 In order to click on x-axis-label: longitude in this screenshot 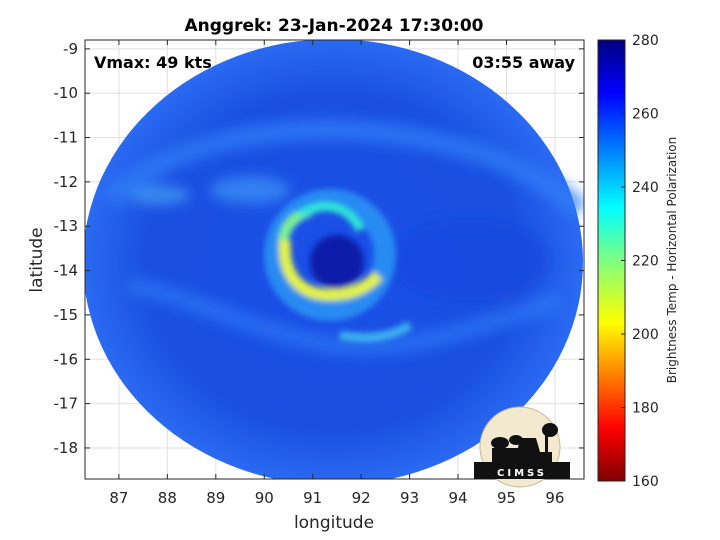, I will do `click(334, 523)`.